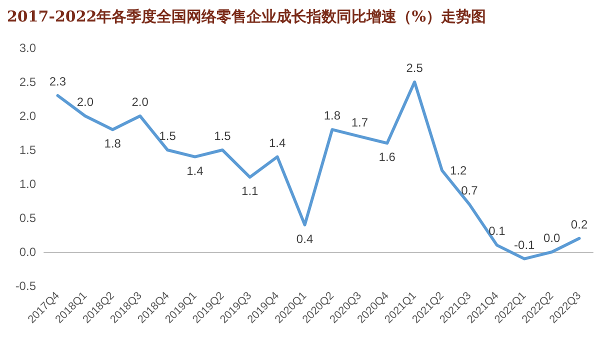 The image size is (607, 342). I want to click on data-label: 0.2, so click(579, 224).